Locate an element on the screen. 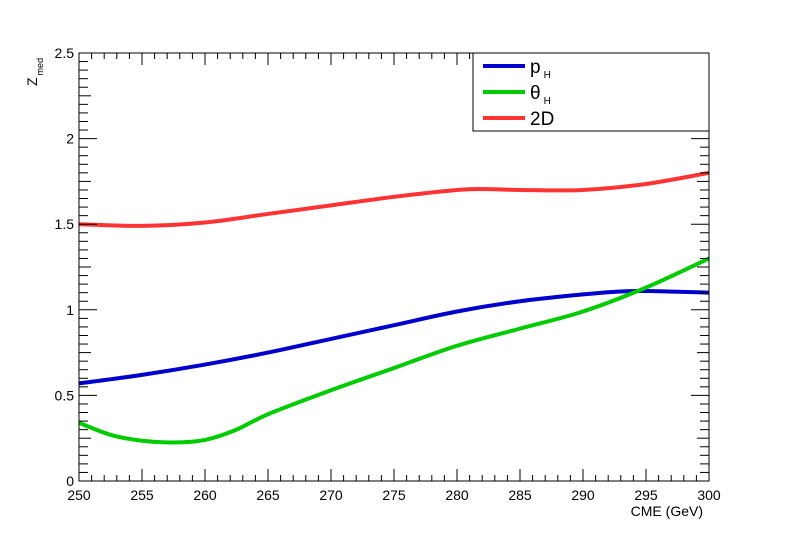 This screenshot has height=535, width=788. x-tick-label: 270 is located at coordinates (331, 495).